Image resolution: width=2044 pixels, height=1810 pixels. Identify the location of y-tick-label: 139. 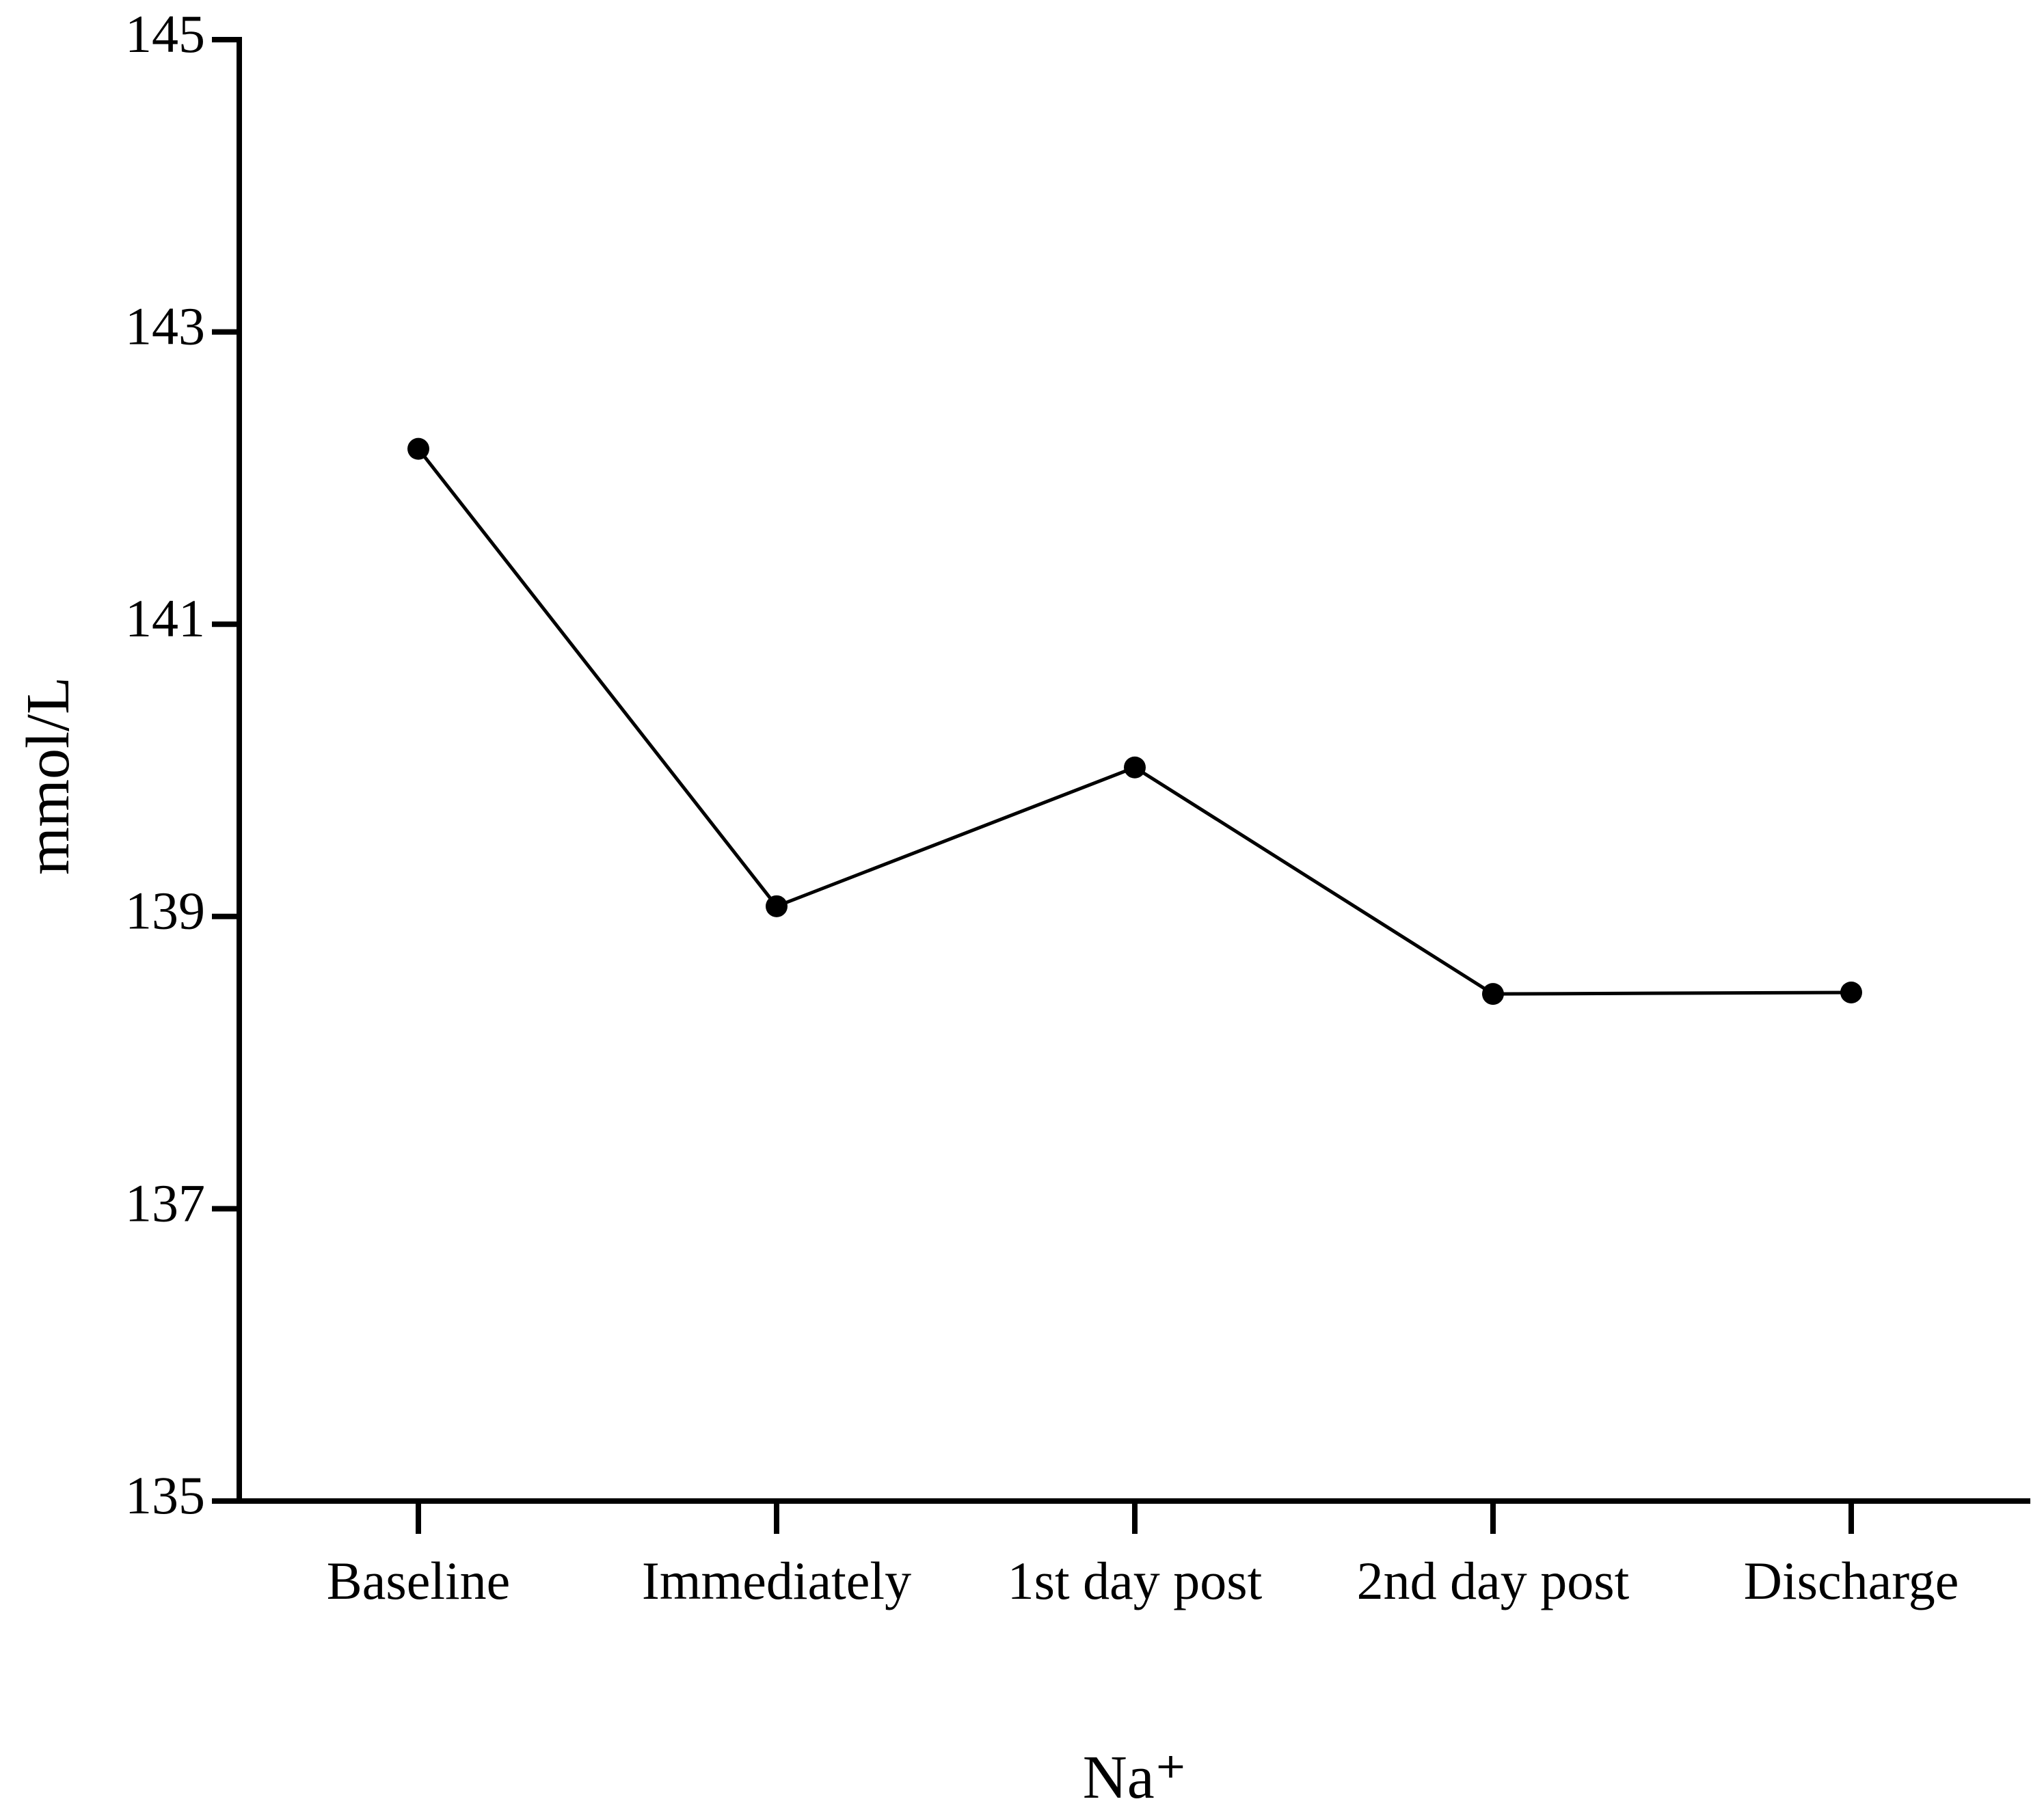
(165, 911).